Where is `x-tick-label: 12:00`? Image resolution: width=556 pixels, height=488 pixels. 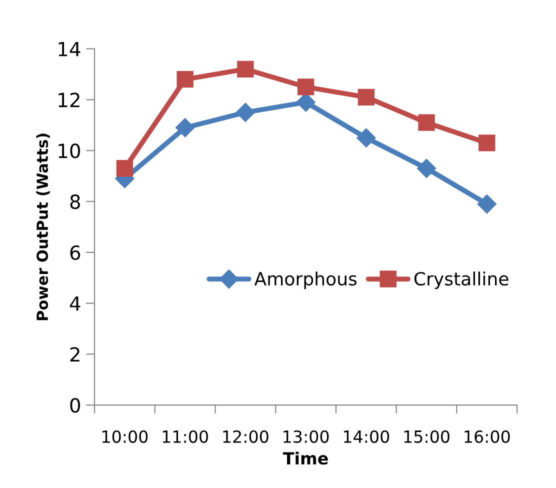
x-tick-label: 12:00 is located at coordinates (245, 436).